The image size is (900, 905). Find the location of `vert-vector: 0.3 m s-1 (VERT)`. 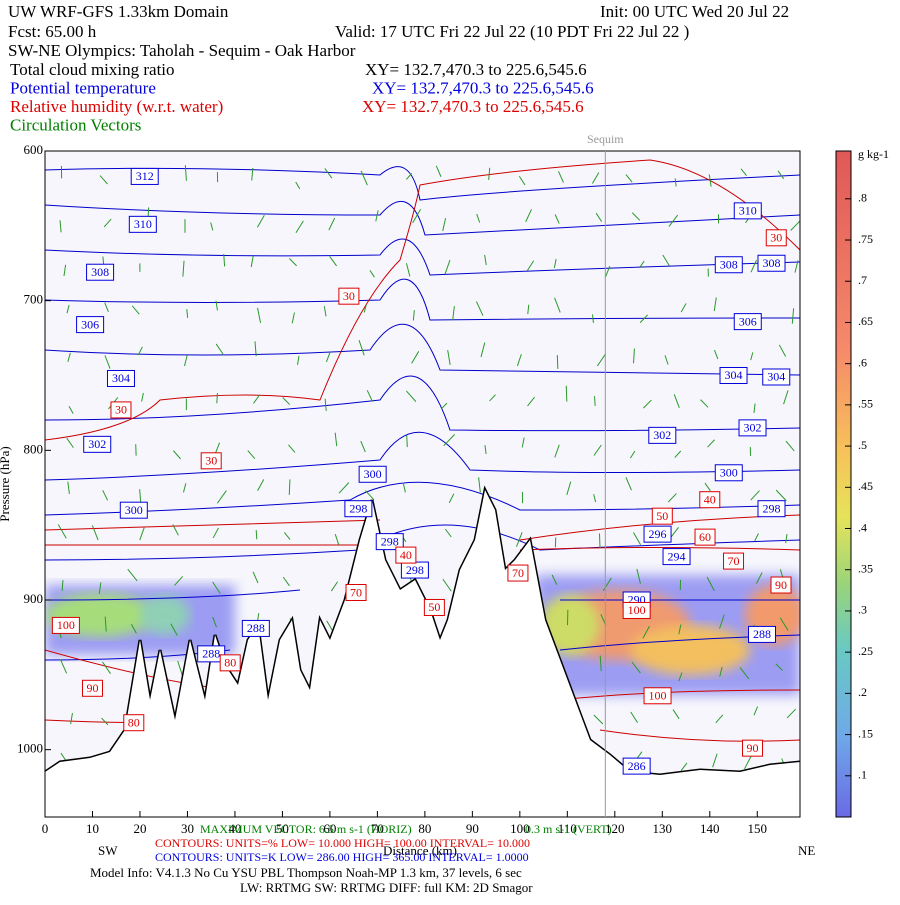

vert-vector: 0.3 m s-1 (VERT) is located at coordinates (568, 829).